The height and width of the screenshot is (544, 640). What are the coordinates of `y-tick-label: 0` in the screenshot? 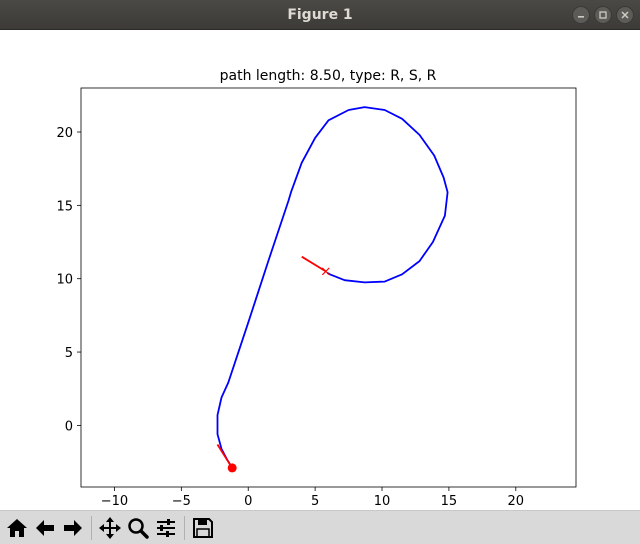 It's located at (69, 426).